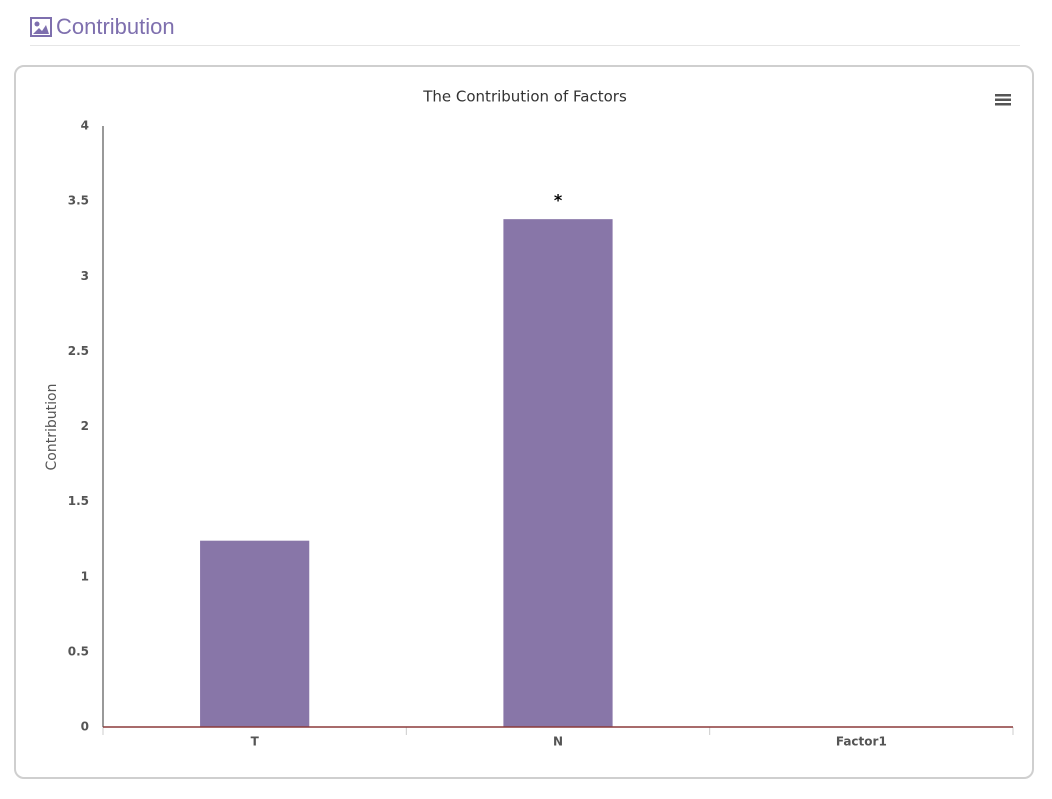 The width and height of the screenshot is (1052, 799). What do you see at coordinates (525, 45) in the screenshot?
I see `divider` at bounding box center [525, 45].